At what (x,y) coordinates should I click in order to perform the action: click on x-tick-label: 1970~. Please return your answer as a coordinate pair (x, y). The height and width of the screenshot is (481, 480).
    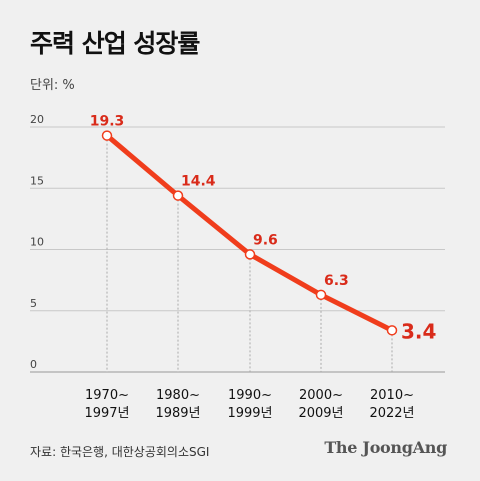
    Looking at the image, I should click on (107, 395).